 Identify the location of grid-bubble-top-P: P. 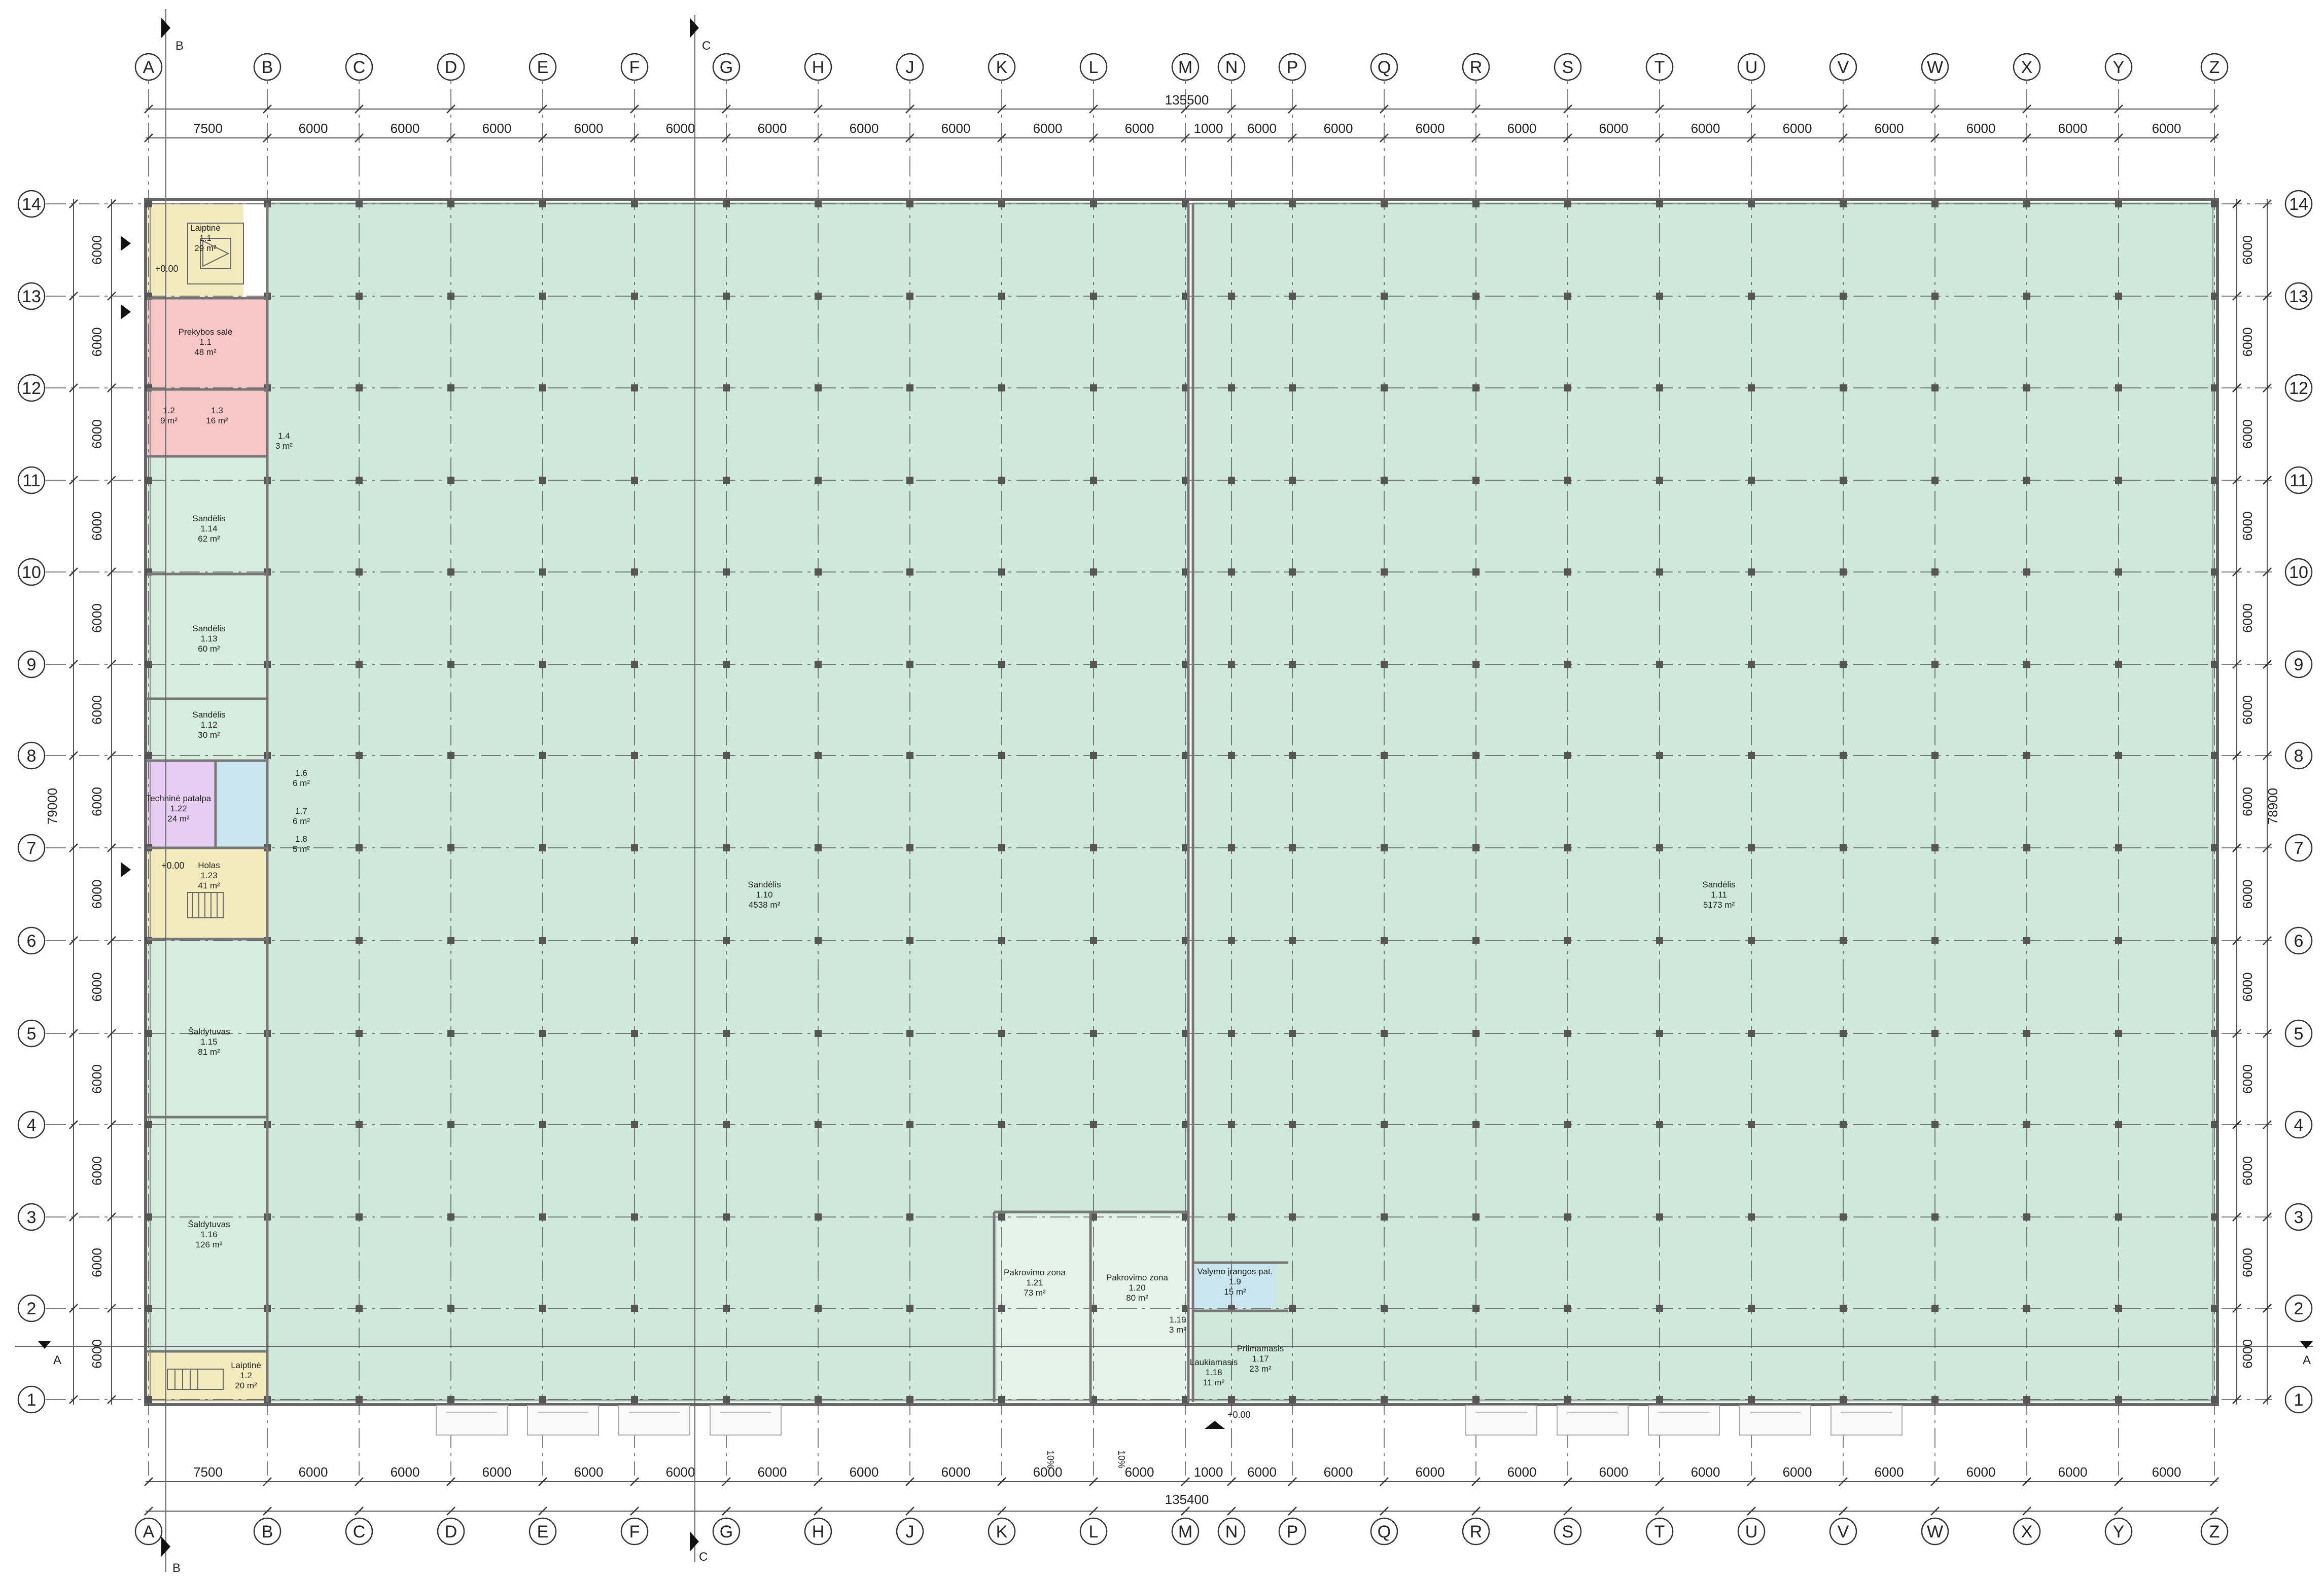
(1292, 67).